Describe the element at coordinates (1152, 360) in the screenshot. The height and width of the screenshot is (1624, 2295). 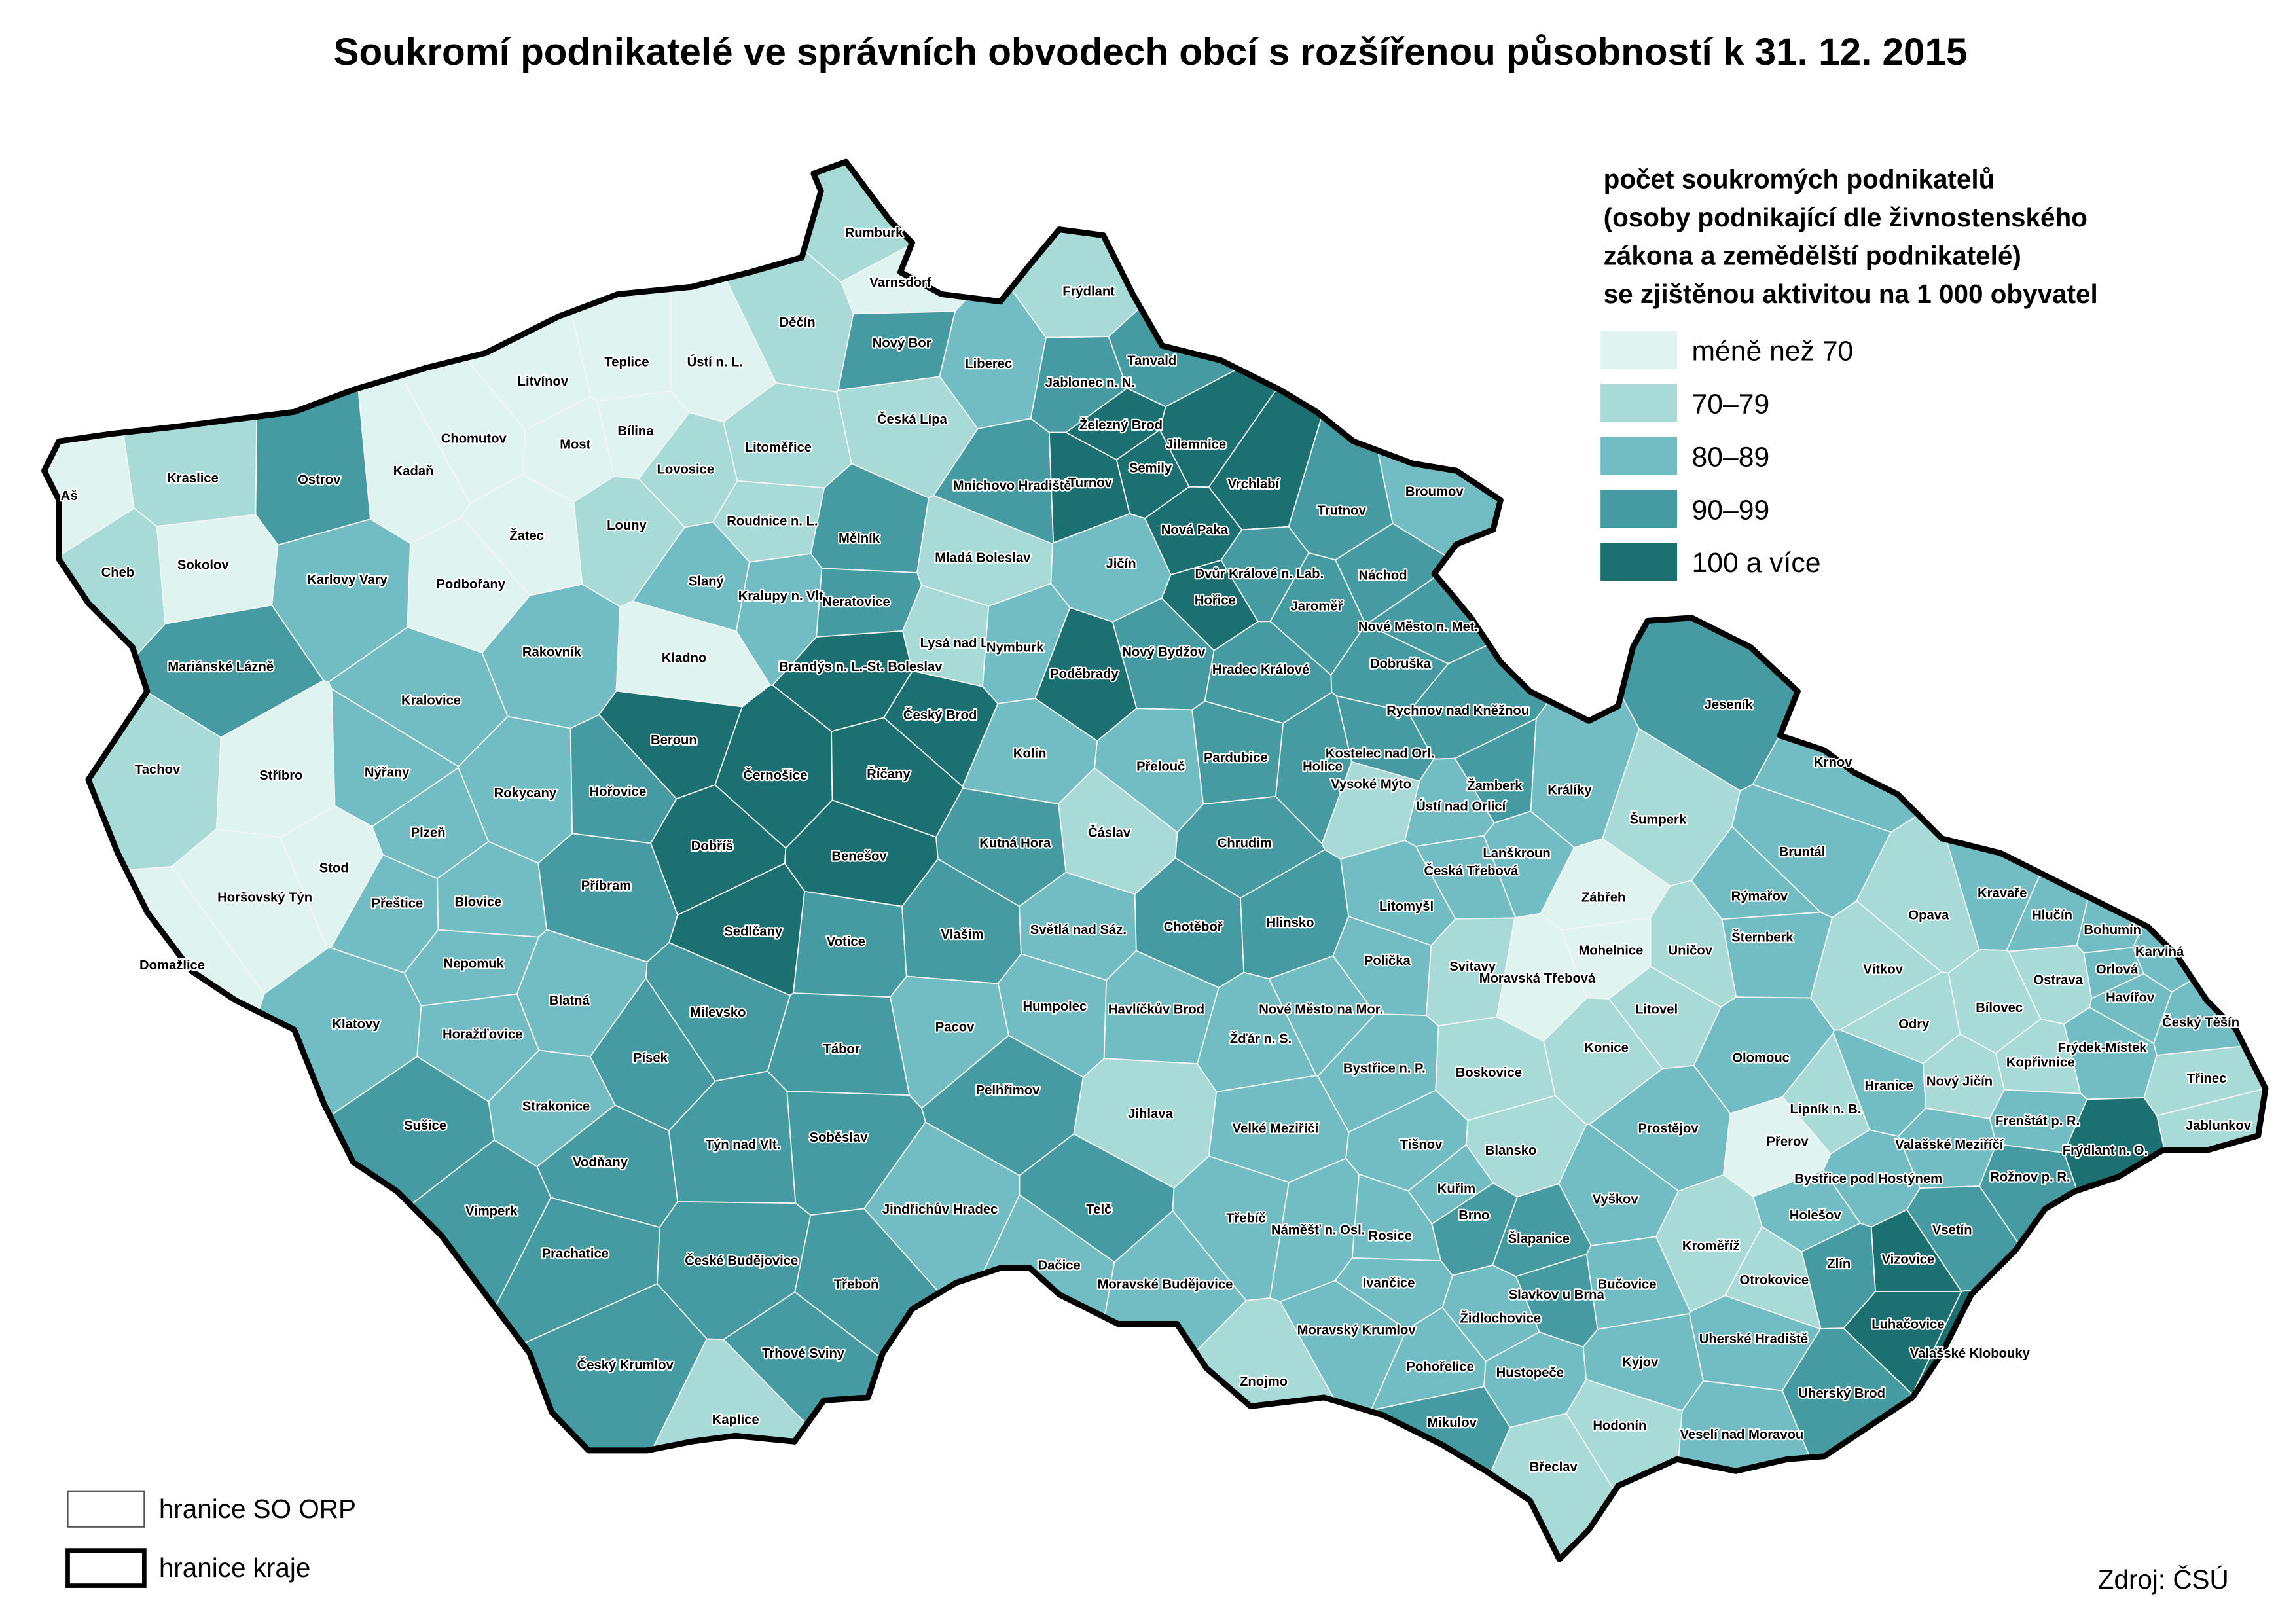
I see `district-label: Tanvald` at that location.